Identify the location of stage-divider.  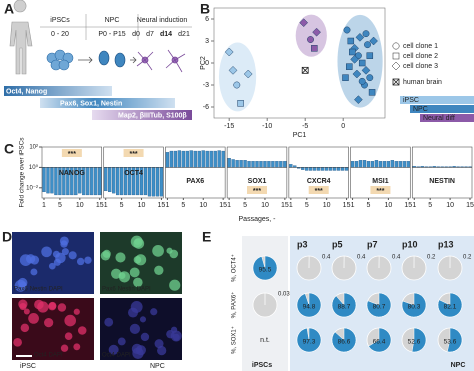
(116, 27).